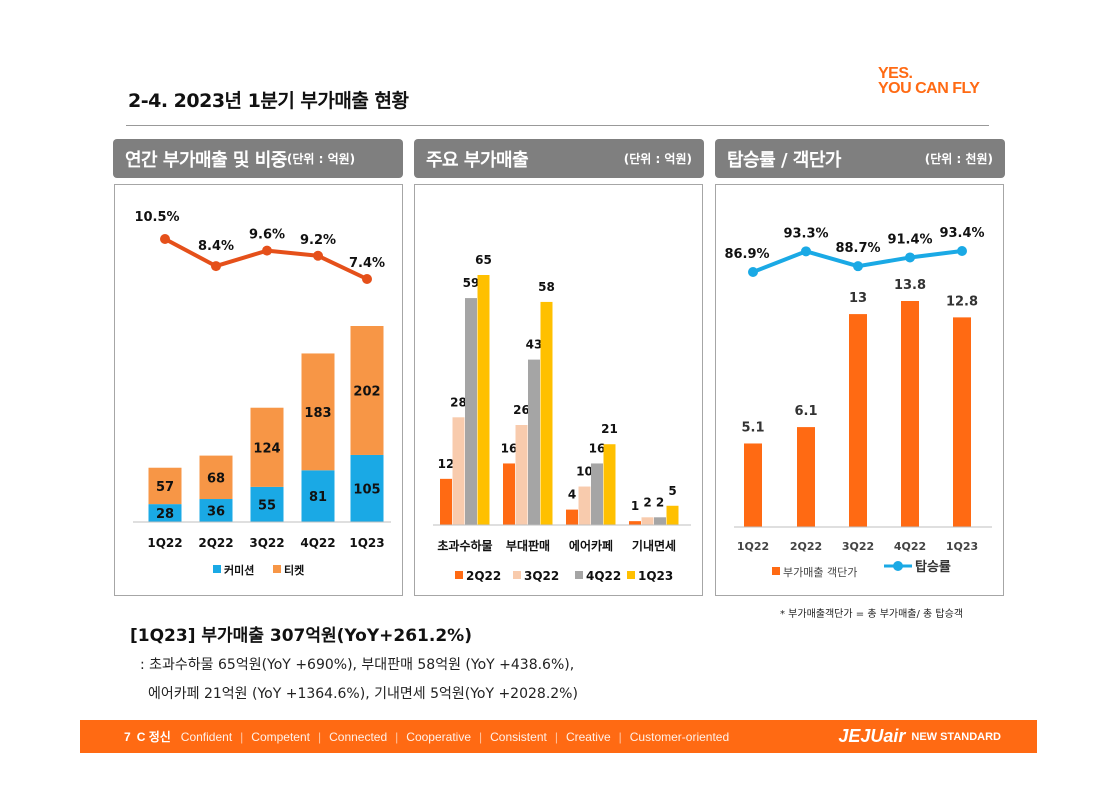 The height and width of the screenshot is (787, 1116). Describe the element at coordinates (857, 248) in the screenshot. I see `loadfactor-label: 88.7%` at that location.